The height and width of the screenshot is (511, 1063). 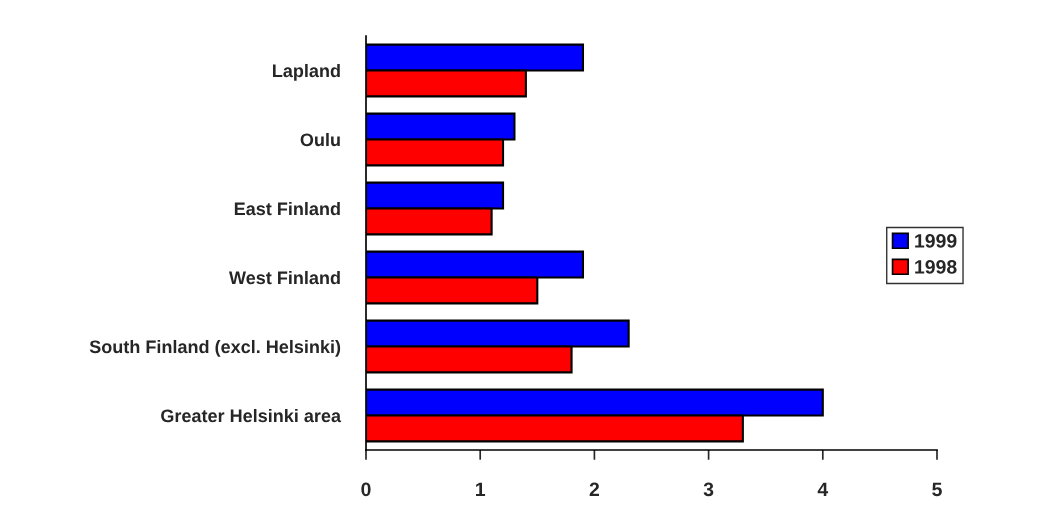 What do you see at coordinates (306, 72) in the screenshot?
I see `y-tick-label: Lapland` at bounding box center [306, 72].